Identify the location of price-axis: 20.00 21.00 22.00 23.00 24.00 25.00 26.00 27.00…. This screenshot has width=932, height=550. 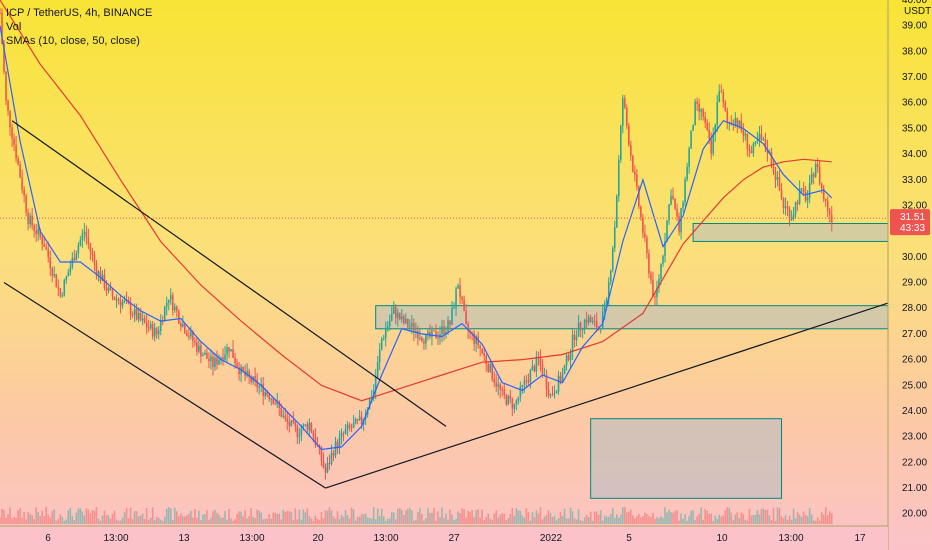
(909, 275).